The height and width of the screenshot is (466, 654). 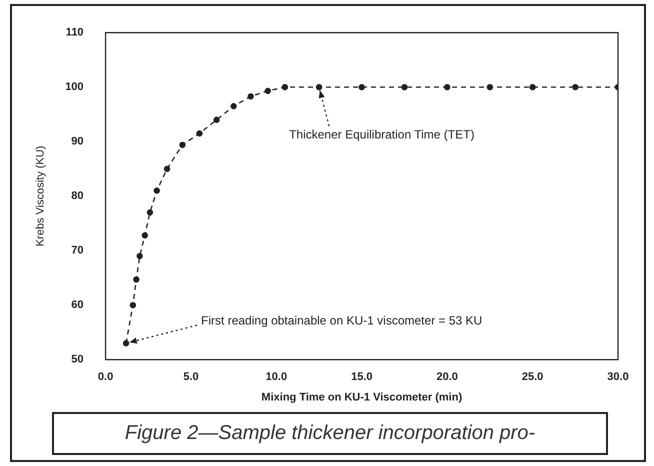 I want to click on x-tick-label: 5.0, so click(x=191, y=377).